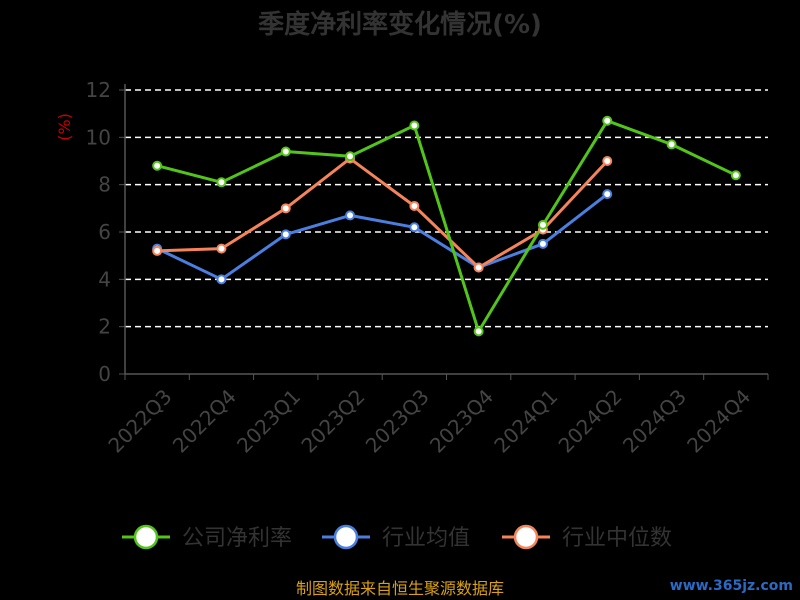 The image size is (800, 600). What do you see at coordinates (400, 24) in the screenshot?
I see `chart-title: 季度净利率变化情况(%)` at bounding box center [400, 24].